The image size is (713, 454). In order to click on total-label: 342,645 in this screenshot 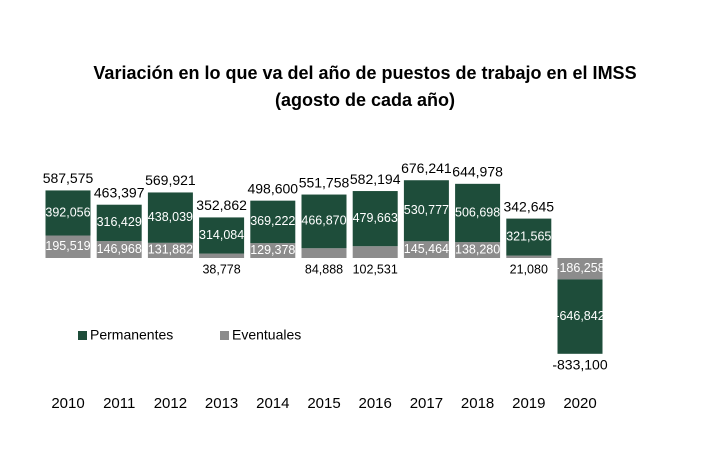, I will do `click(528, 206)`.